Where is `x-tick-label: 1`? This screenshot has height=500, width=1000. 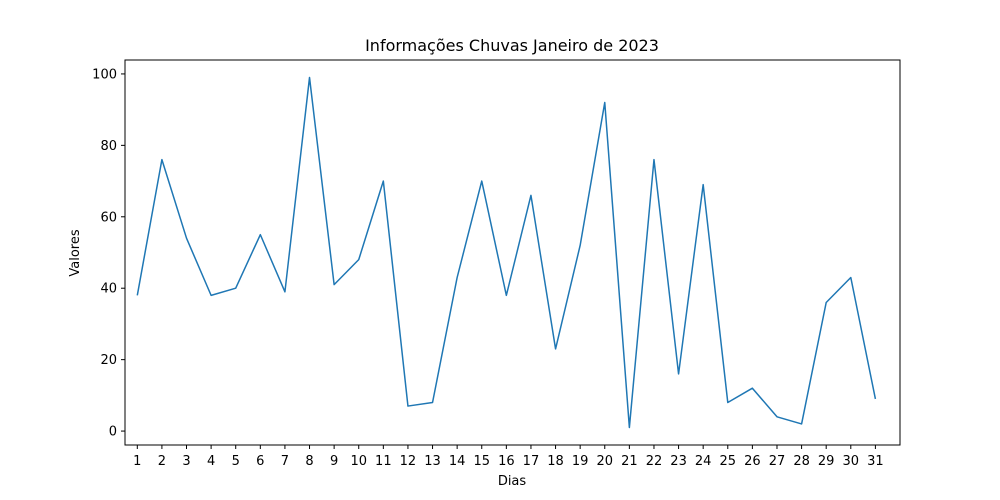 x-tick-label: 1 is located at coordinates (137, 461).